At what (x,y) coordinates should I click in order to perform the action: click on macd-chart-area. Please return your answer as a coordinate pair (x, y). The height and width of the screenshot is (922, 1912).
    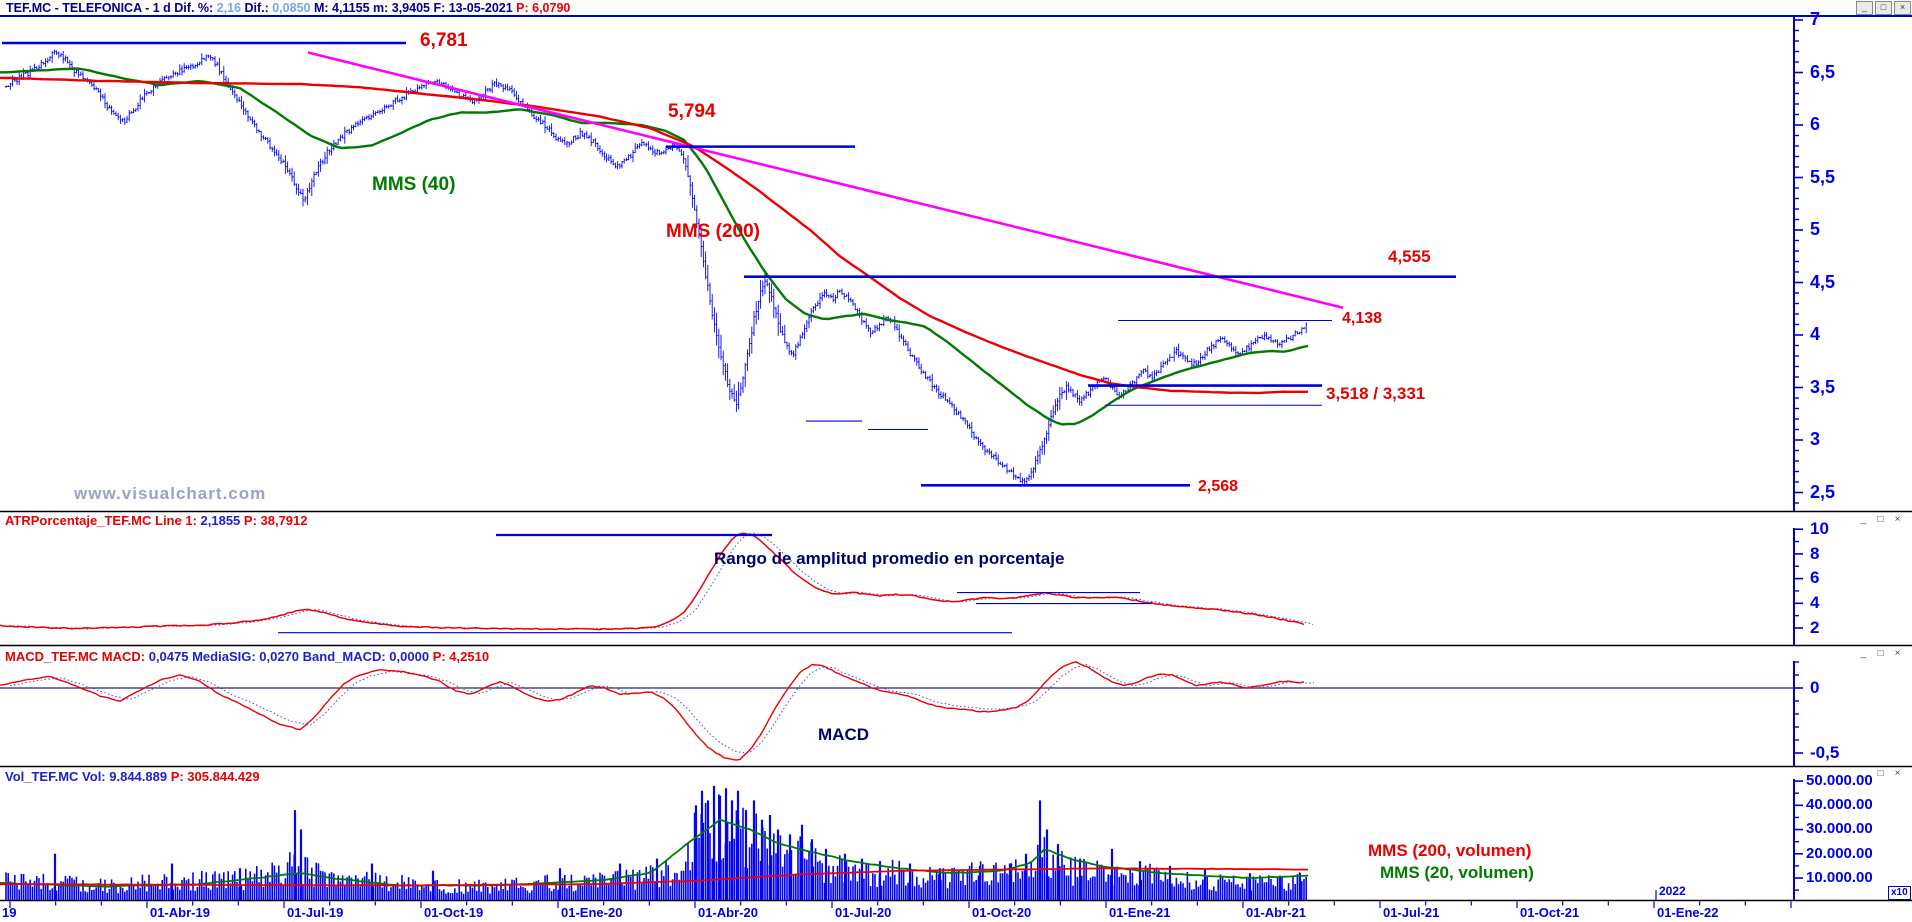
    Looking at the image, I should click on (896, 713).